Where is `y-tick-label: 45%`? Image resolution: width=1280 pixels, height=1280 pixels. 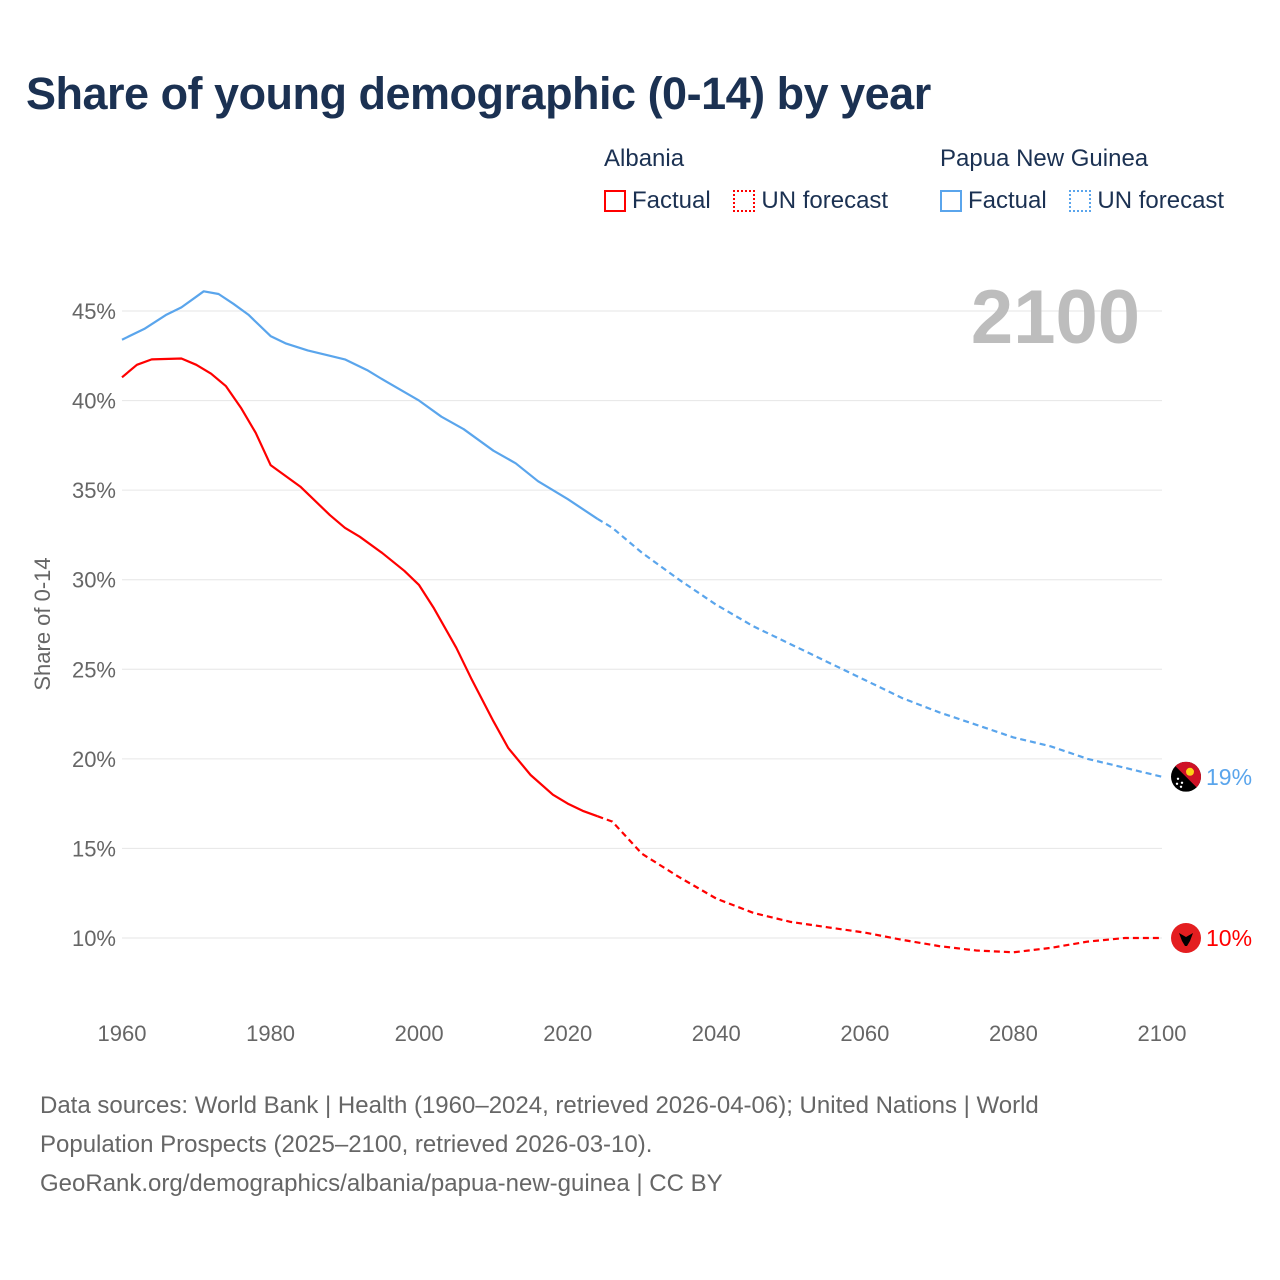 y-tick-label: 45% is located at coordinates (94, 311).